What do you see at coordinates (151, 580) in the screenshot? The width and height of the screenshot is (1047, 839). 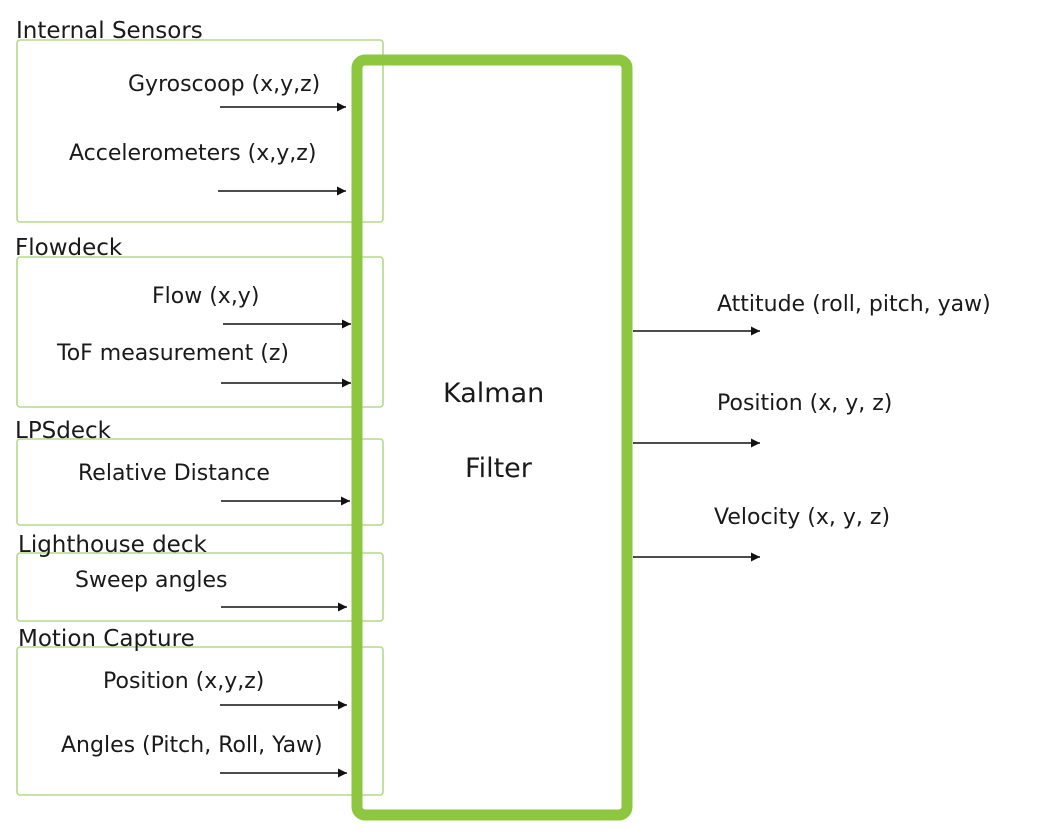 I see `input-label-sweep-angles: Sweep angles` at bounding box center [151, 580].